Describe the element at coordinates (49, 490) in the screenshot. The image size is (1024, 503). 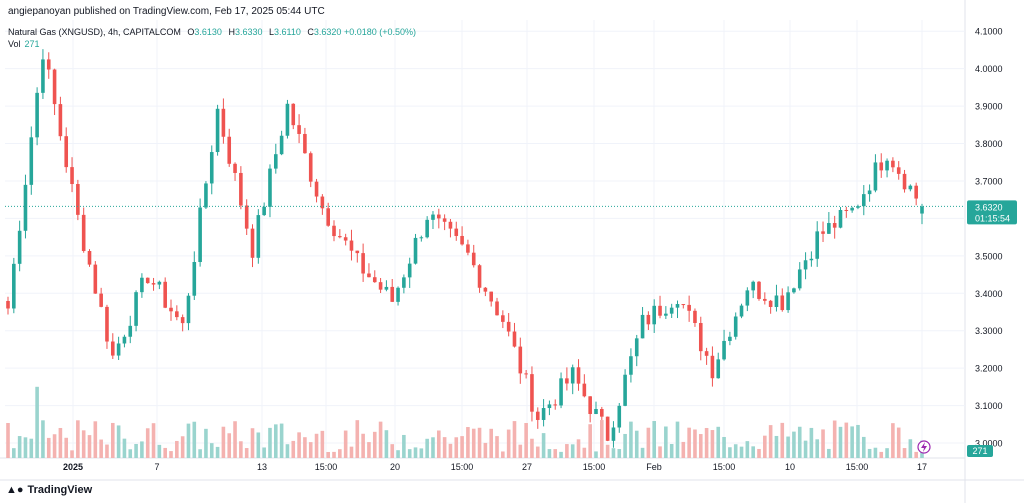
I see `tradingview-brand: ▲● TradingView` at that location.